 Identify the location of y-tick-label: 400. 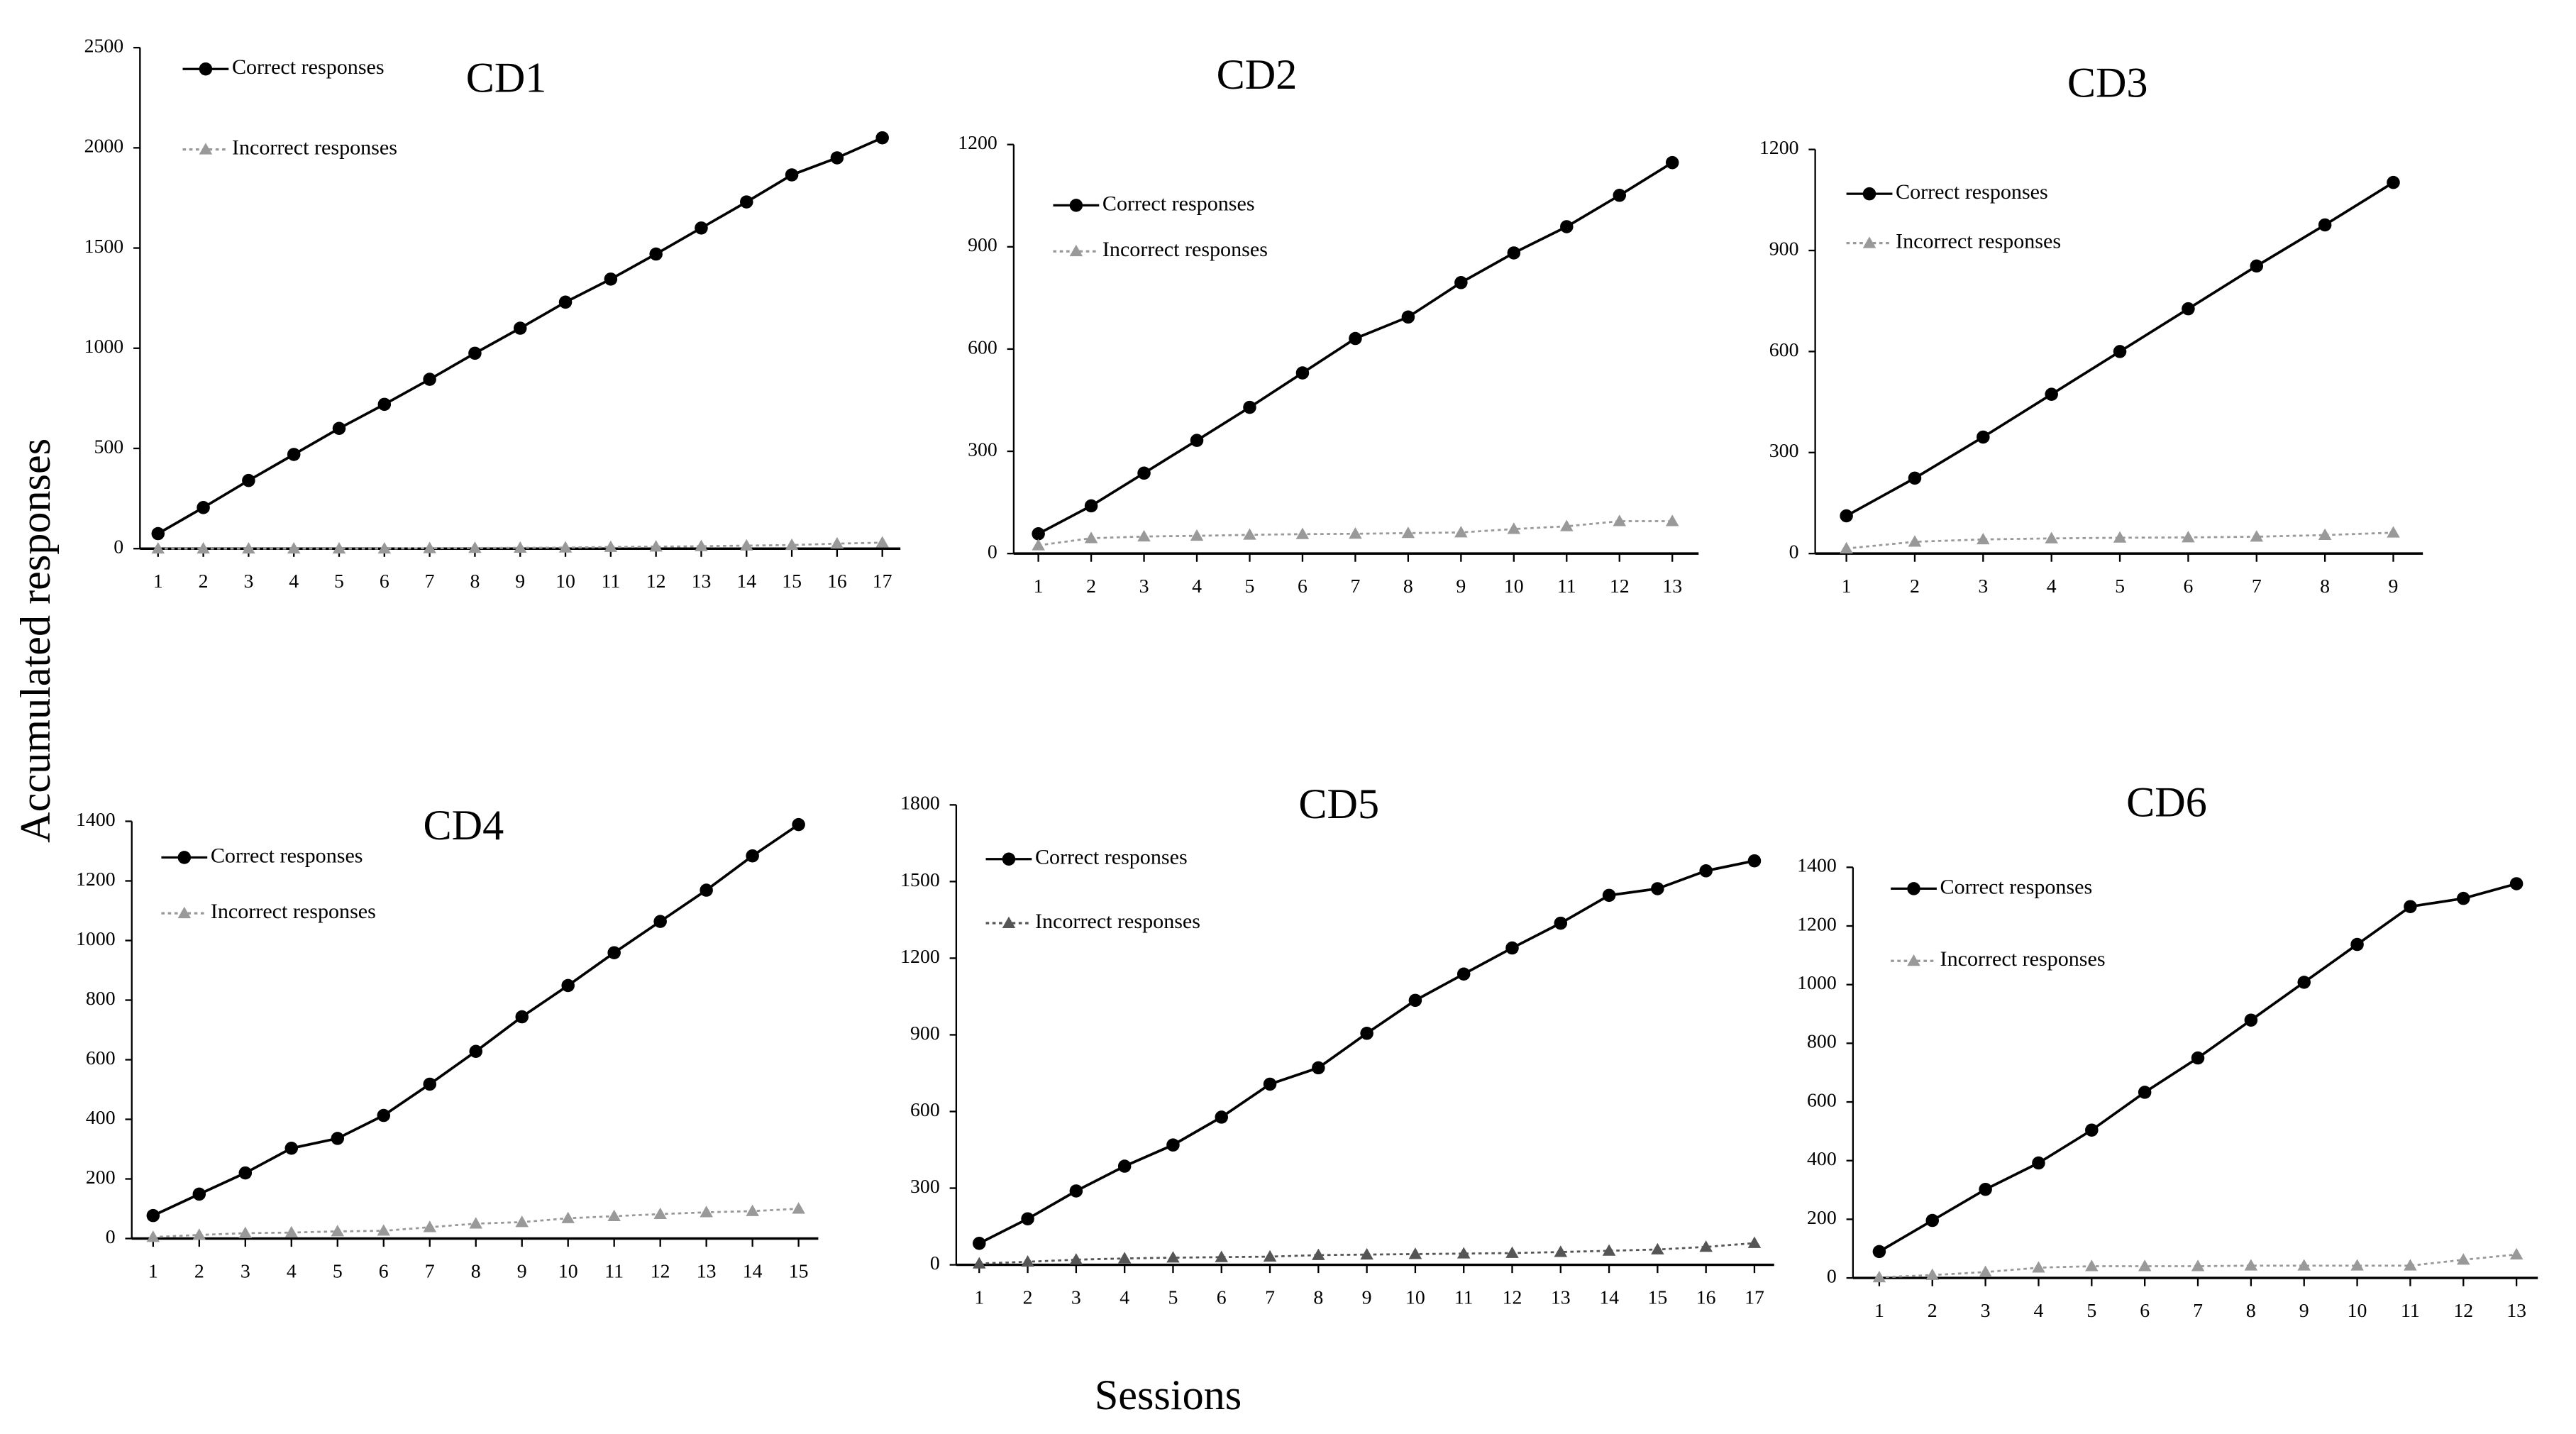
(1822, 1159).